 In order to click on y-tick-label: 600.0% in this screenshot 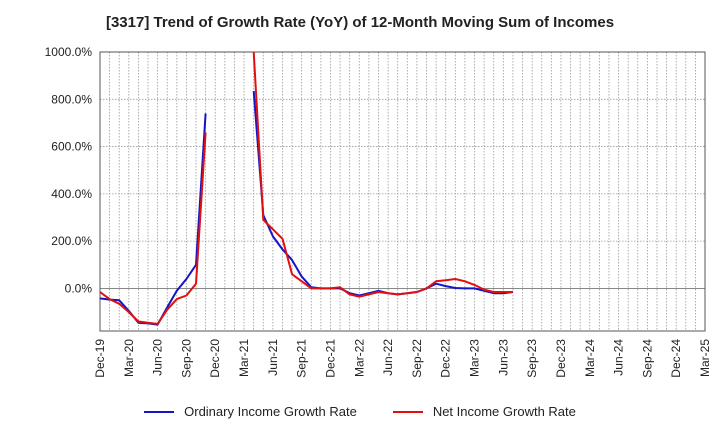, I will do `click(71, 147)`.